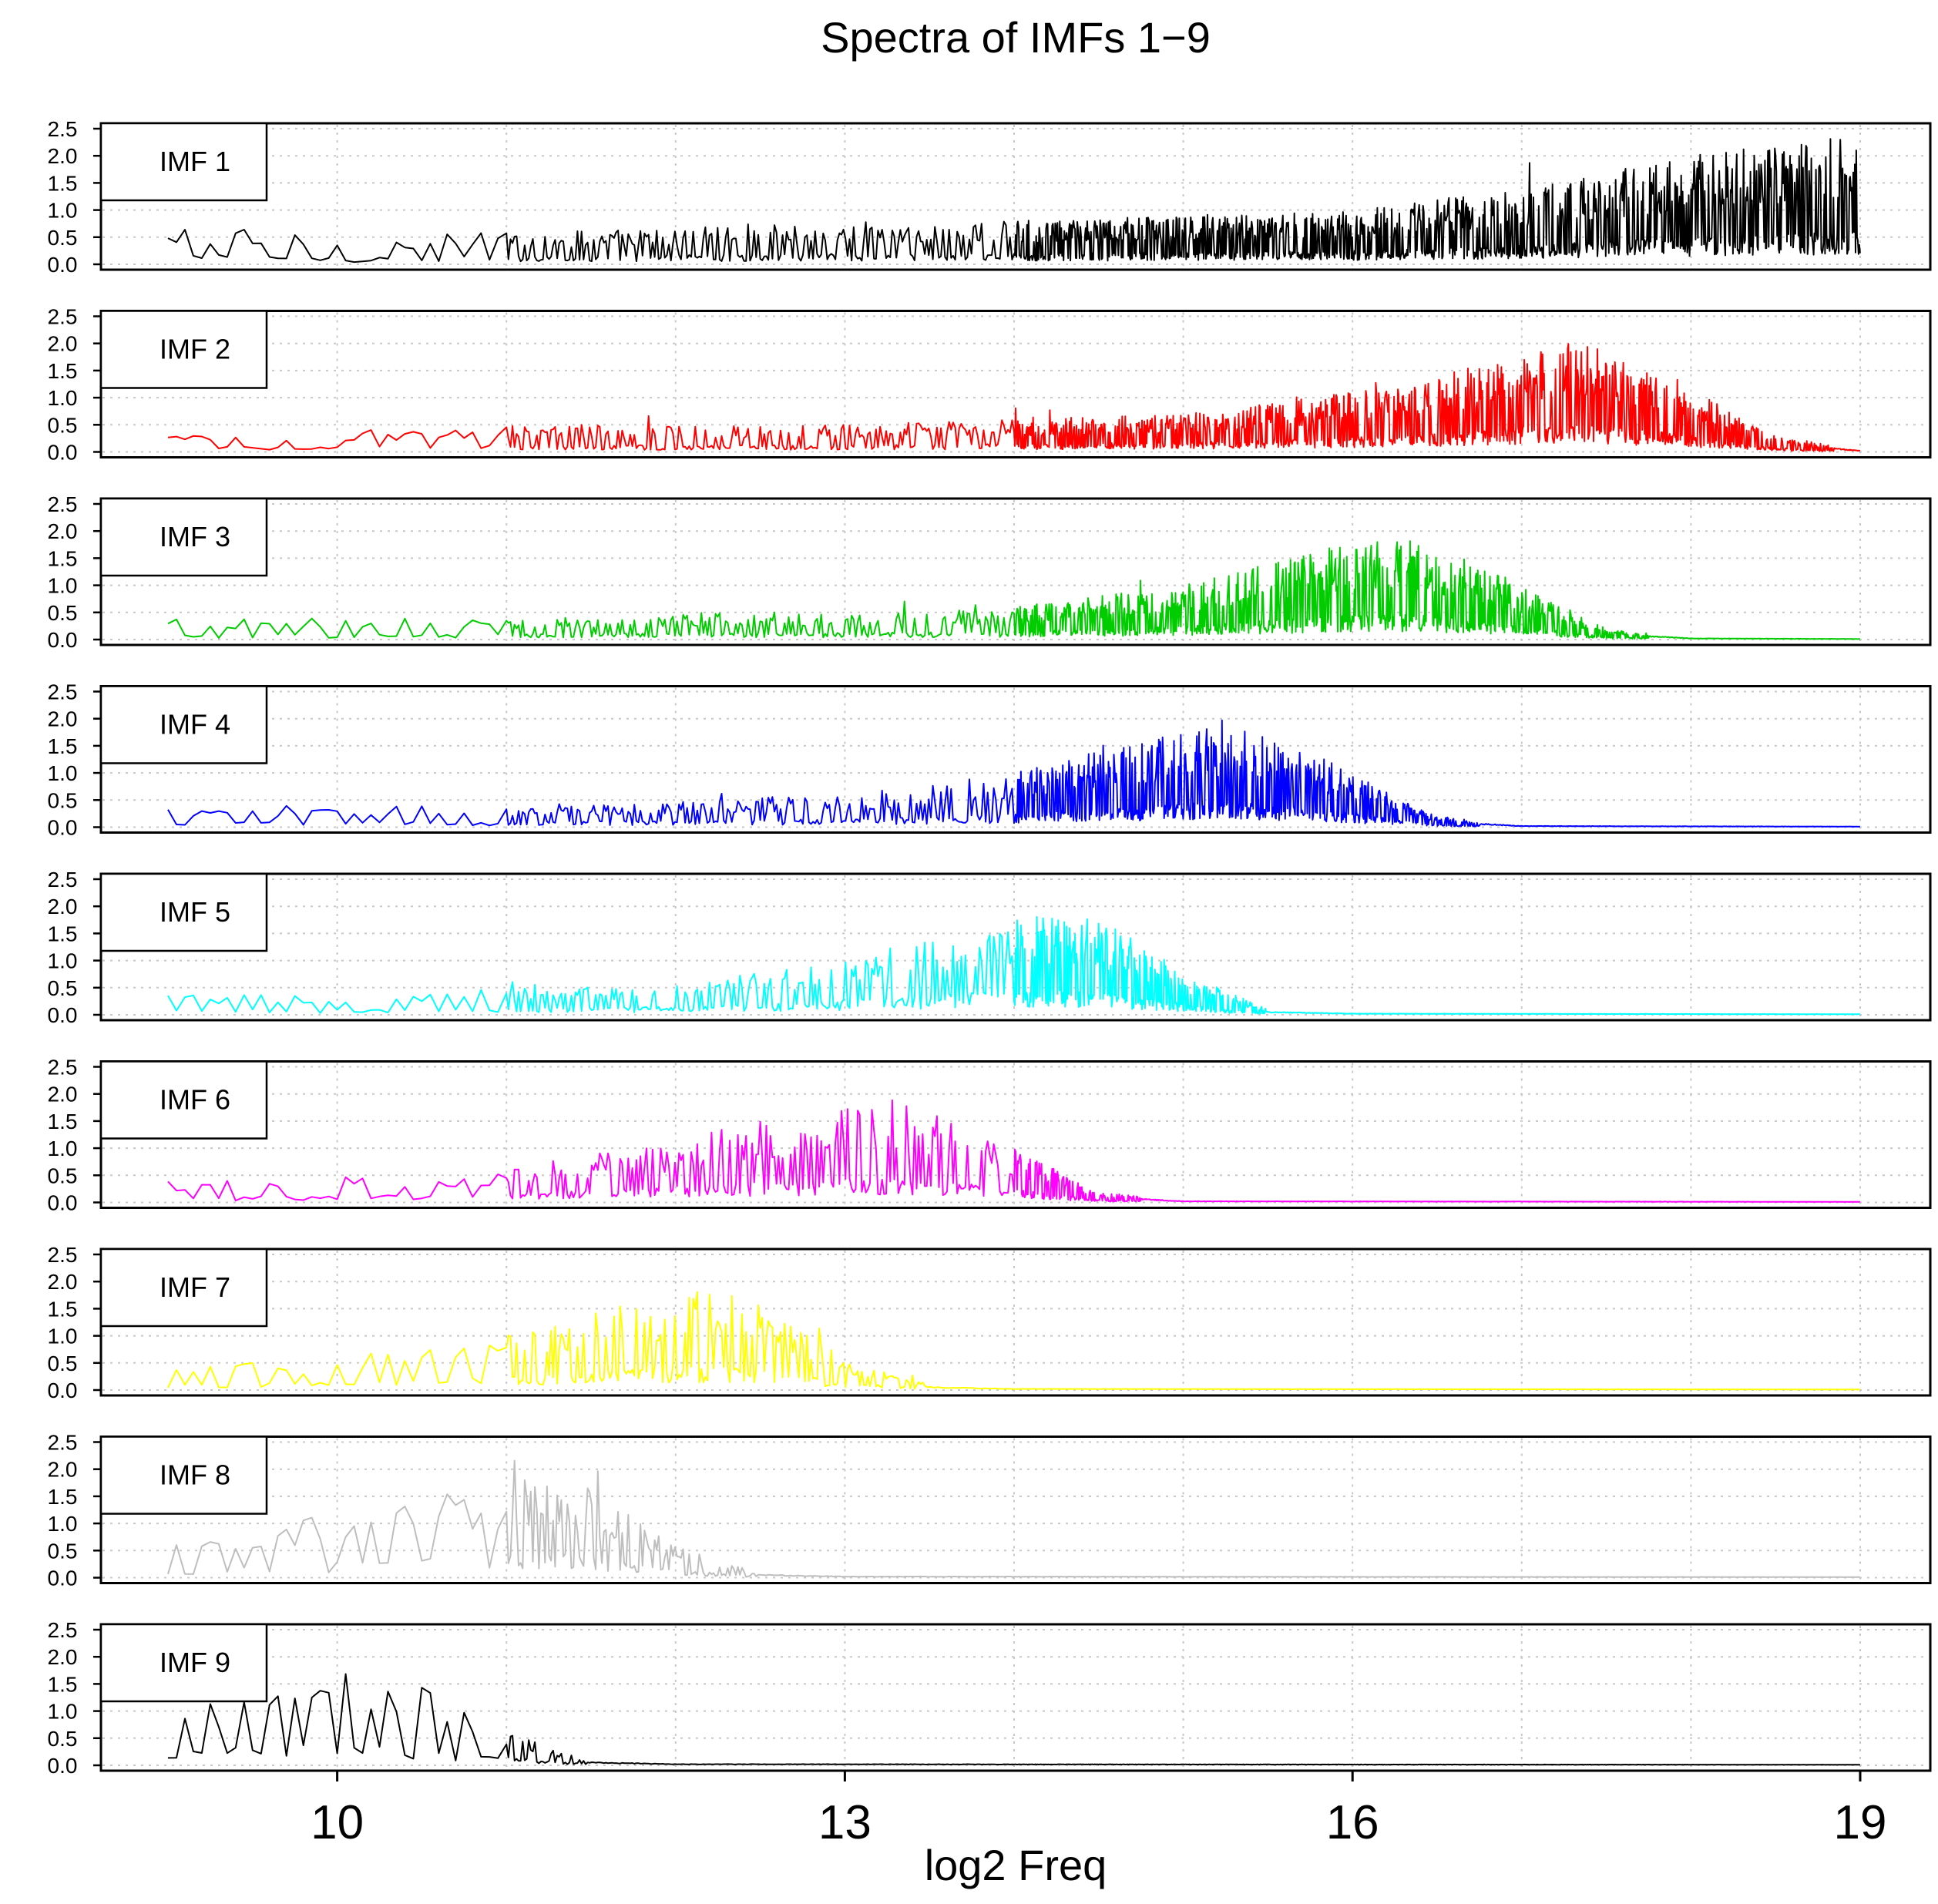 Image resolution: width=1938 pixels, height=1904 pixels. What do you see at coordinates (1015, 759) in the screenshot?
I see `panel-frame` at bounding box center [1015, 759].